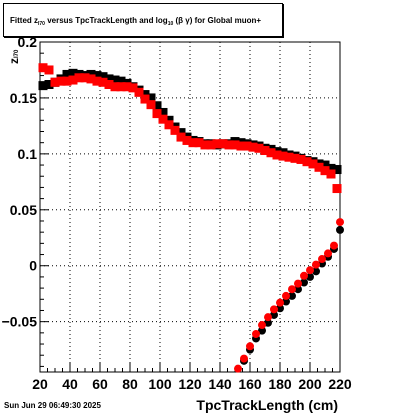 The width and height of the screenshot is (400, 414). Describe the element at coordinates (184, 20) in the screenshot. I see `title-beta-gamma: (β γ)` at that location.